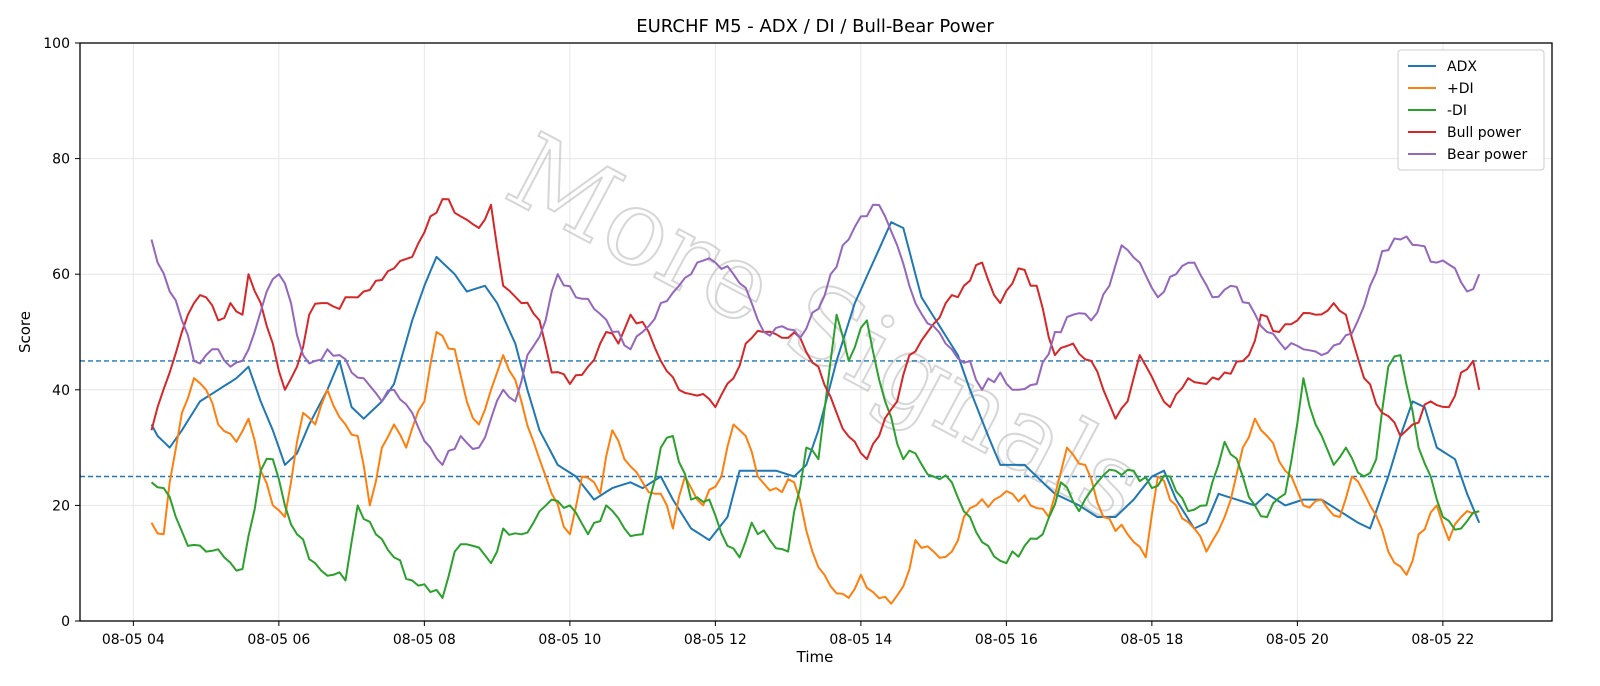 The height and width of the screenshot is (686, 1600). I want to click on x-tick-label: 08-05 20, so click(1297, 640).